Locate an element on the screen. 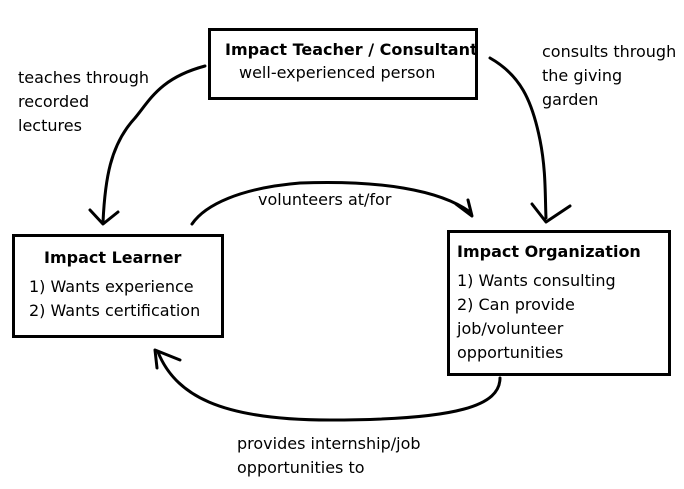  arrowhead-organization-to-learner is located at coordinates (167, 359).